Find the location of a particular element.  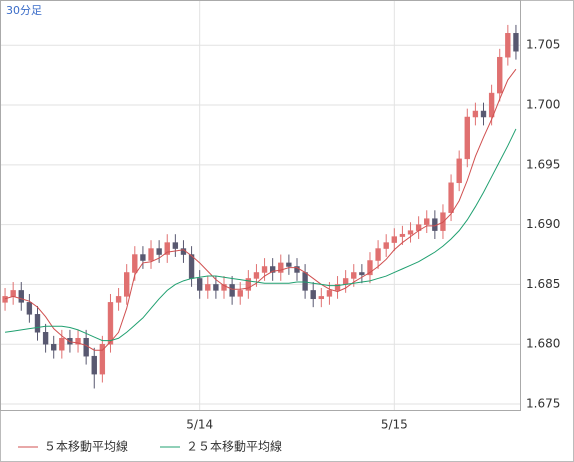

y-tick-label: 1.680 is located at coordinates (543, 344).